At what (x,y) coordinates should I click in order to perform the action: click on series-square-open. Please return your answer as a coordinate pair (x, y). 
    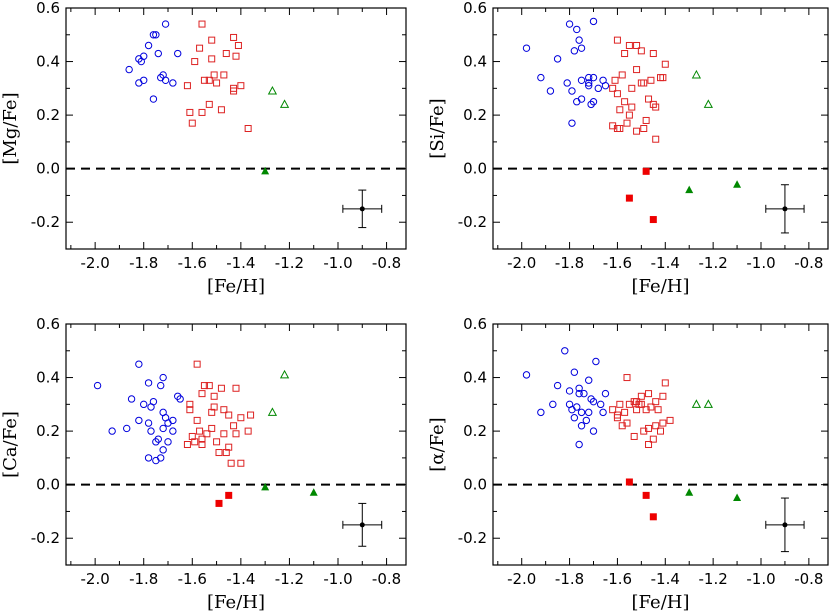
    Looking at the image, I should click on (641, 411).